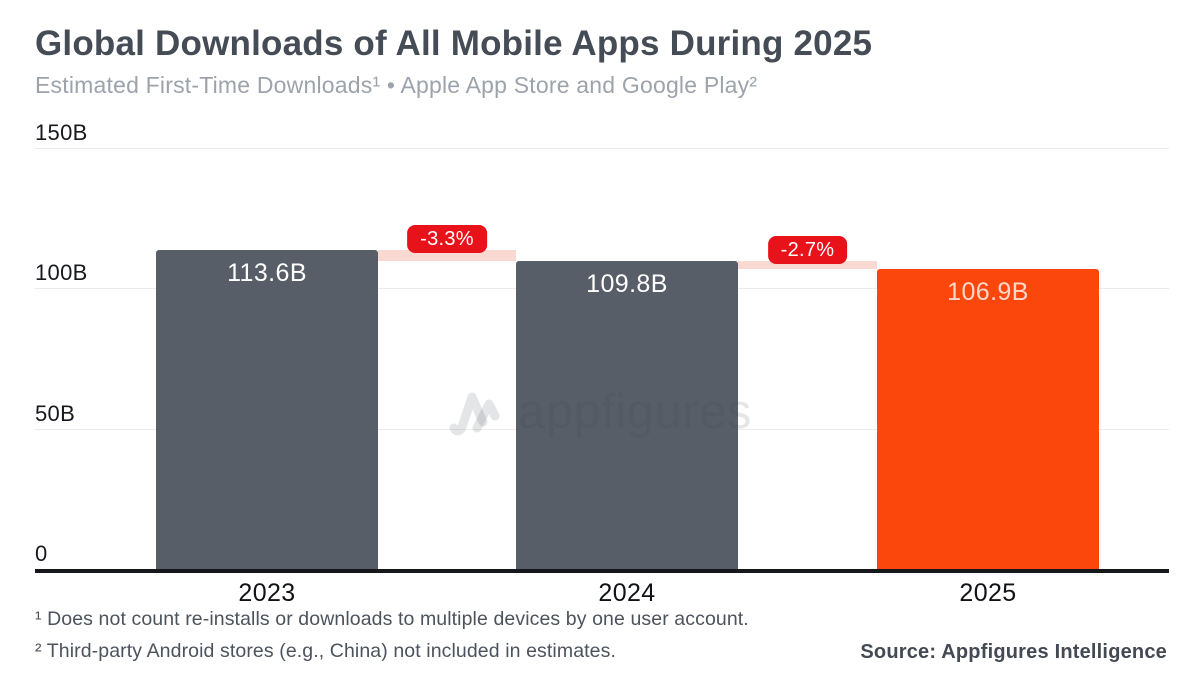 The width and height of the screenshot is (1200, 676). I want to click on change-band-2023-2024, so click(447, 255).